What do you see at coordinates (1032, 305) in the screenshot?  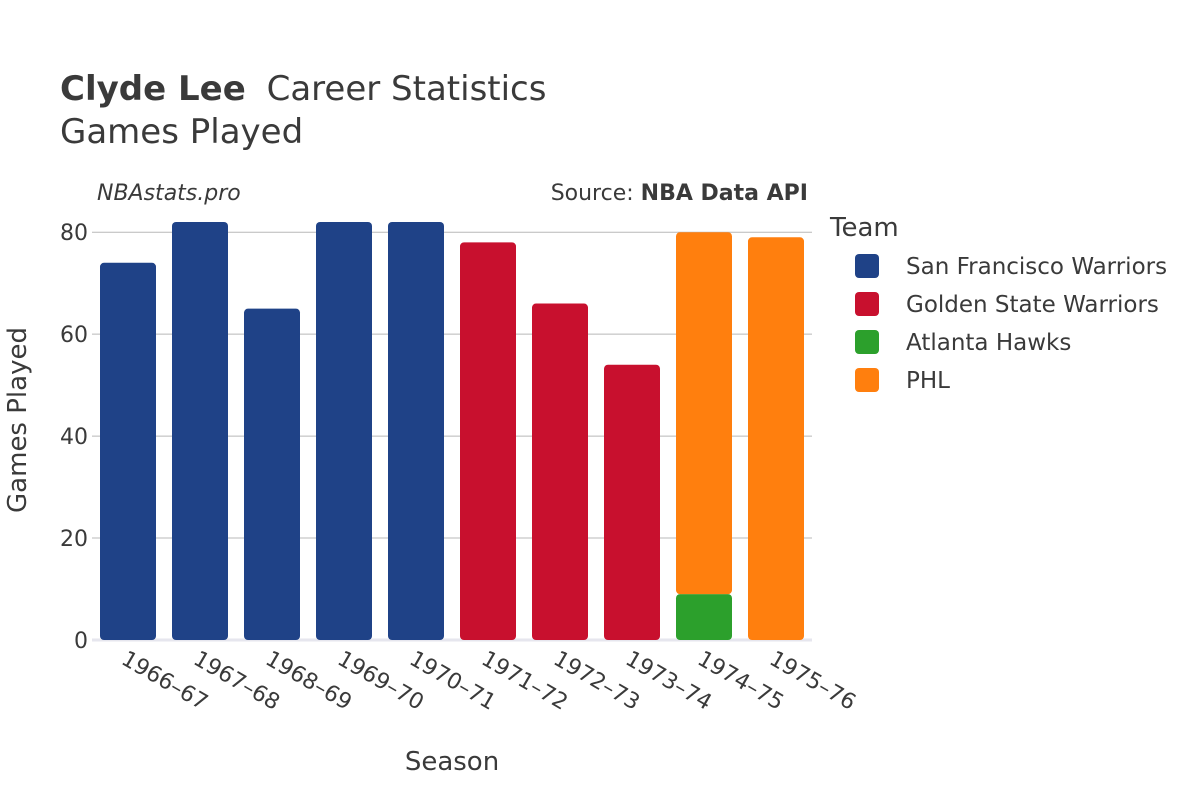 I see `legend-label: Golden State Warriors` at bounding box center [1032, 305].